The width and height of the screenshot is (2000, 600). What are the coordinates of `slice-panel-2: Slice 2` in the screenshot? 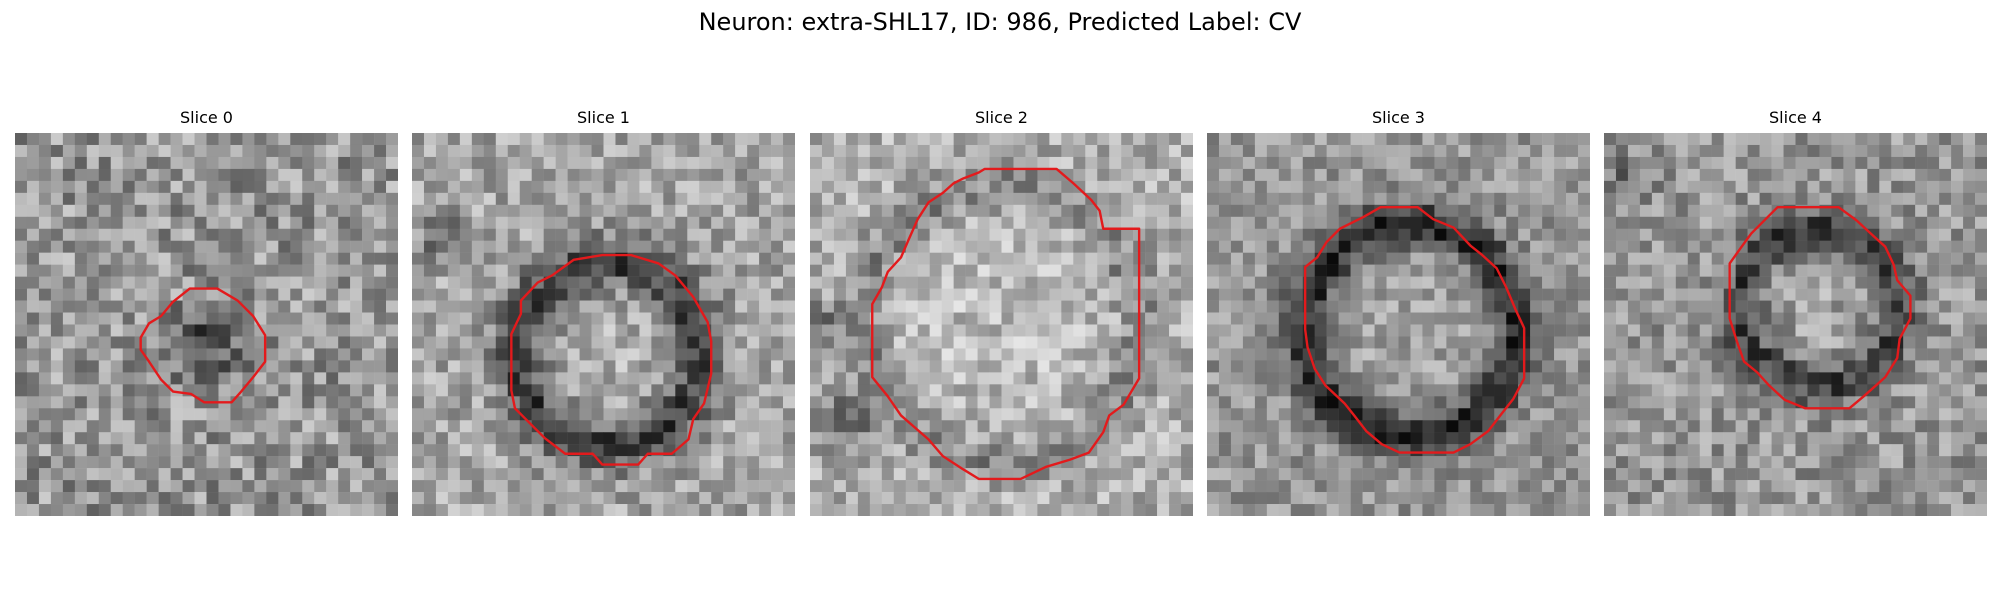 It's located at (1001, 313).